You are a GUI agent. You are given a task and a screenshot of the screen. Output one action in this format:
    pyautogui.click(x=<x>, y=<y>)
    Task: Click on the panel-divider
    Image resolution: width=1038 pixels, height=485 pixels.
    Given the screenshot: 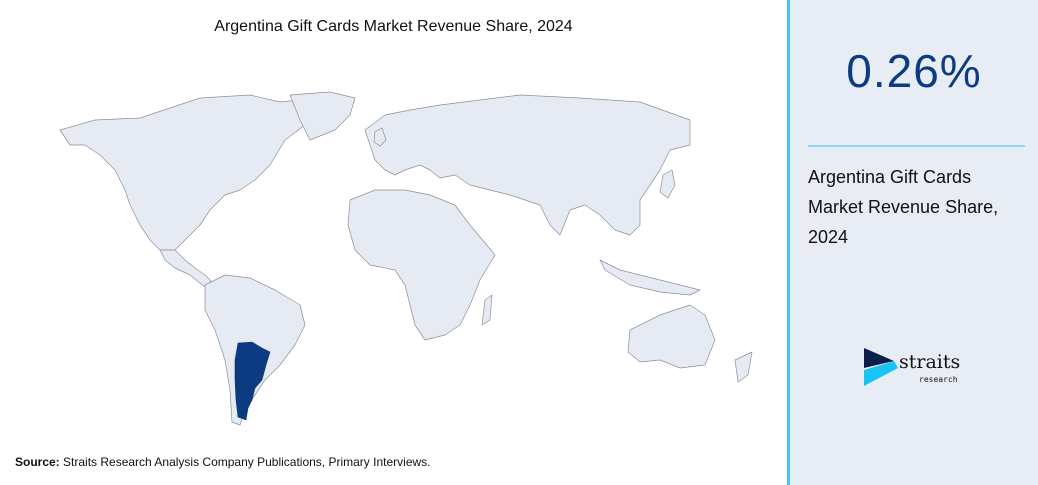 What is the action you would take?
    pyautogui.click(x=916, y=146)
    